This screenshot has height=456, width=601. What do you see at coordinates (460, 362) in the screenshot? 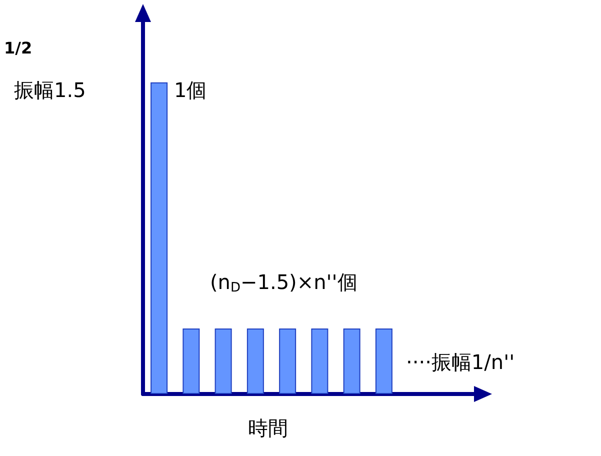
I see `text: ····振幅1/n''` at bounding box center [460, 362].